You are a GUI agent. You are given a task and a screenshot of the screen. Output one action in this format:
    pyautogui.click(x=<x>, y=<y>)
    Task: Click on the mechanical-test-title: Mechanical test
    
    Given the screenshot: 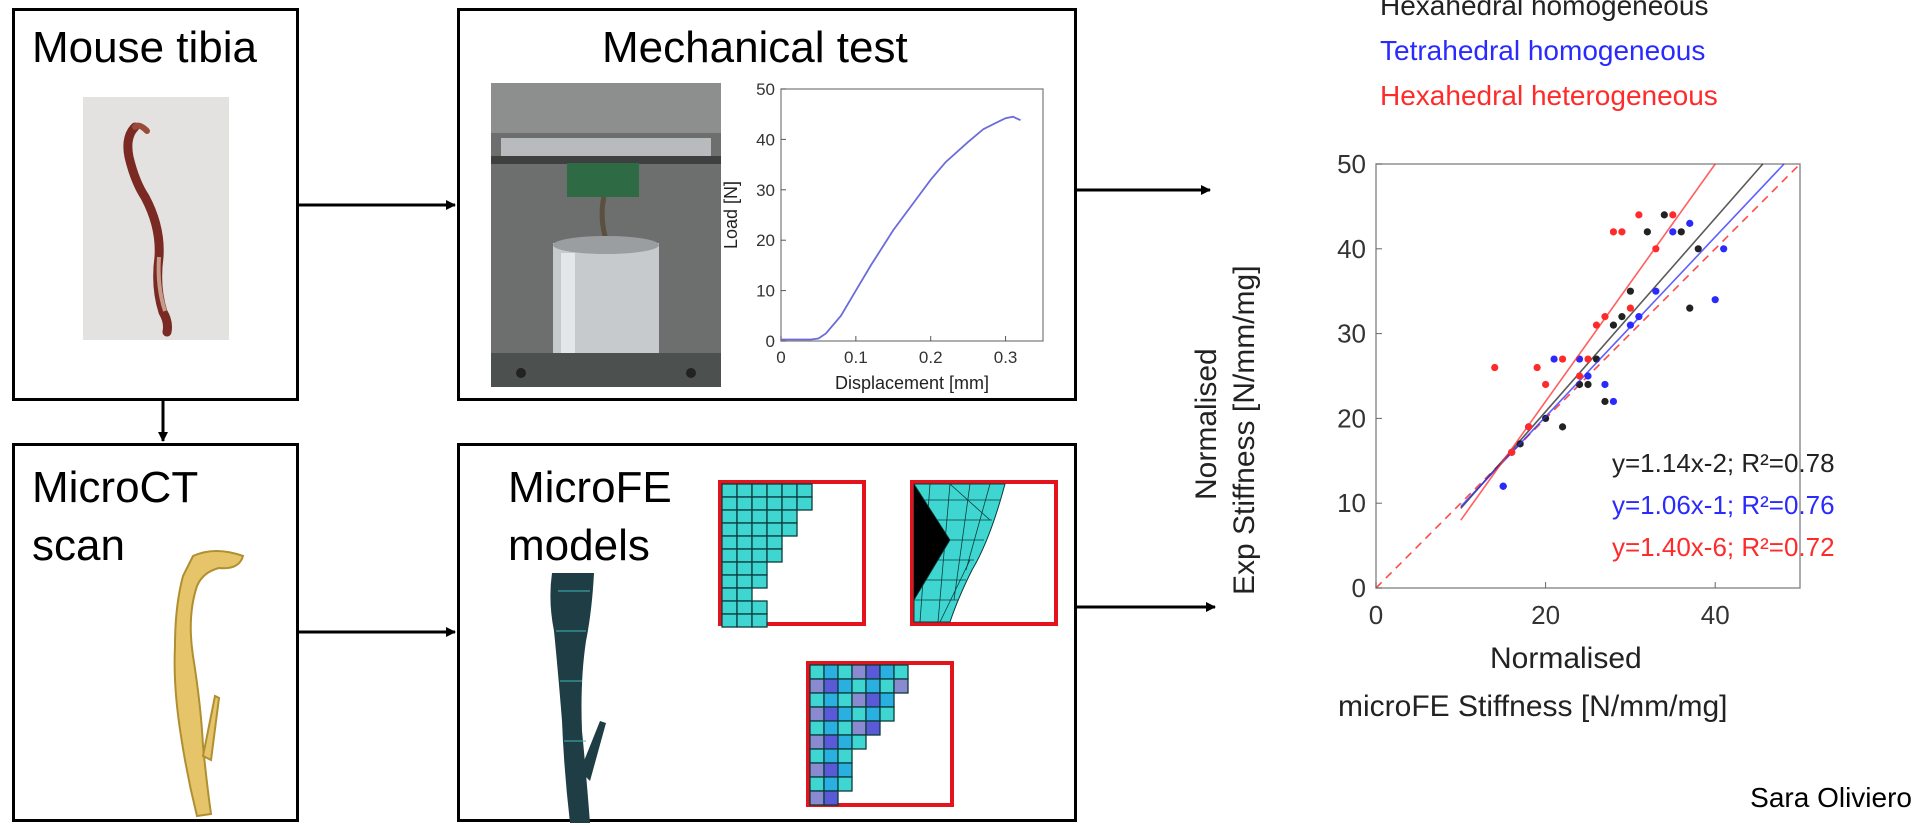 What is the action you would take?
    pyautogui.click(x=755, y=47)
    